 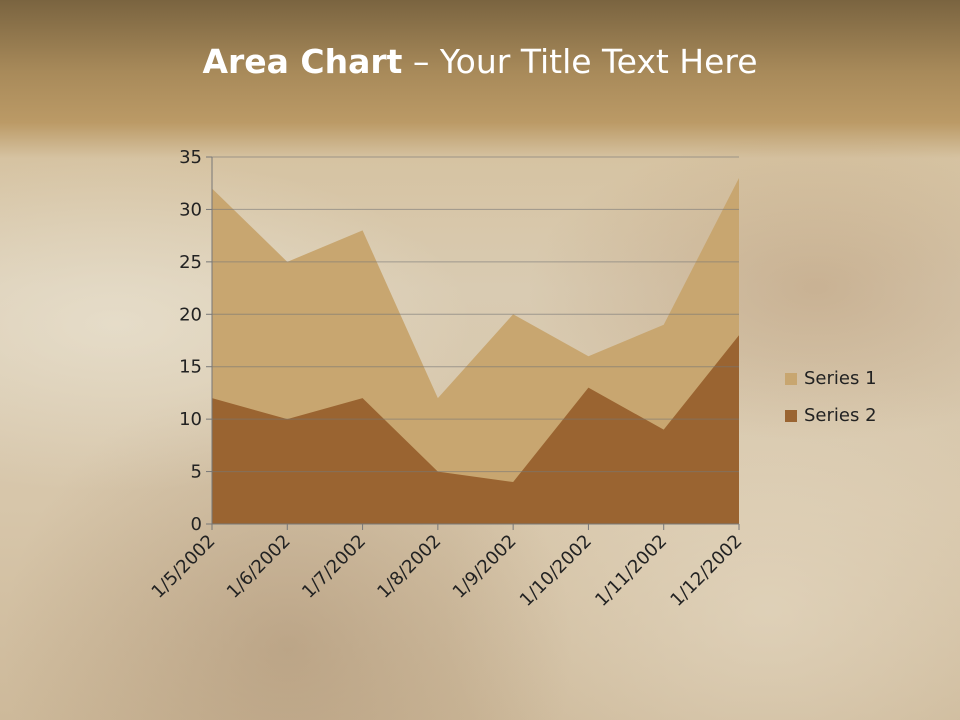 I want to click on x-tick-label: 1/11/2002, so click(x=631, y=571).